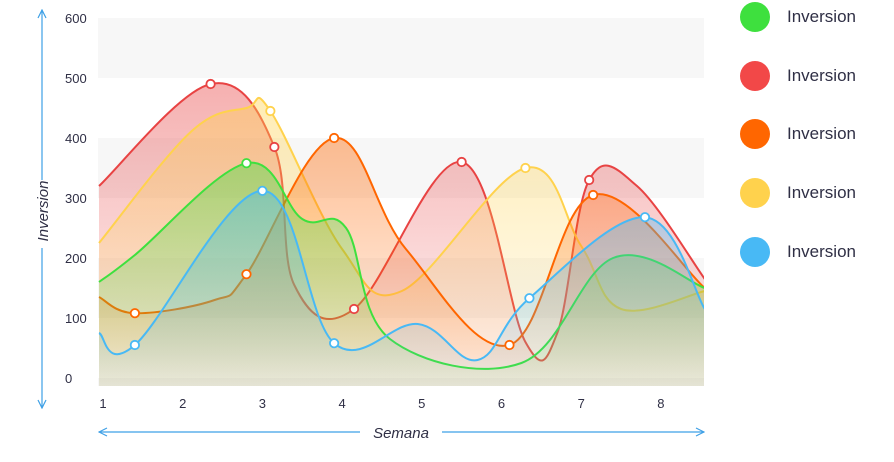  I want to click on x-axis-label: Semana, so click(401, 433).